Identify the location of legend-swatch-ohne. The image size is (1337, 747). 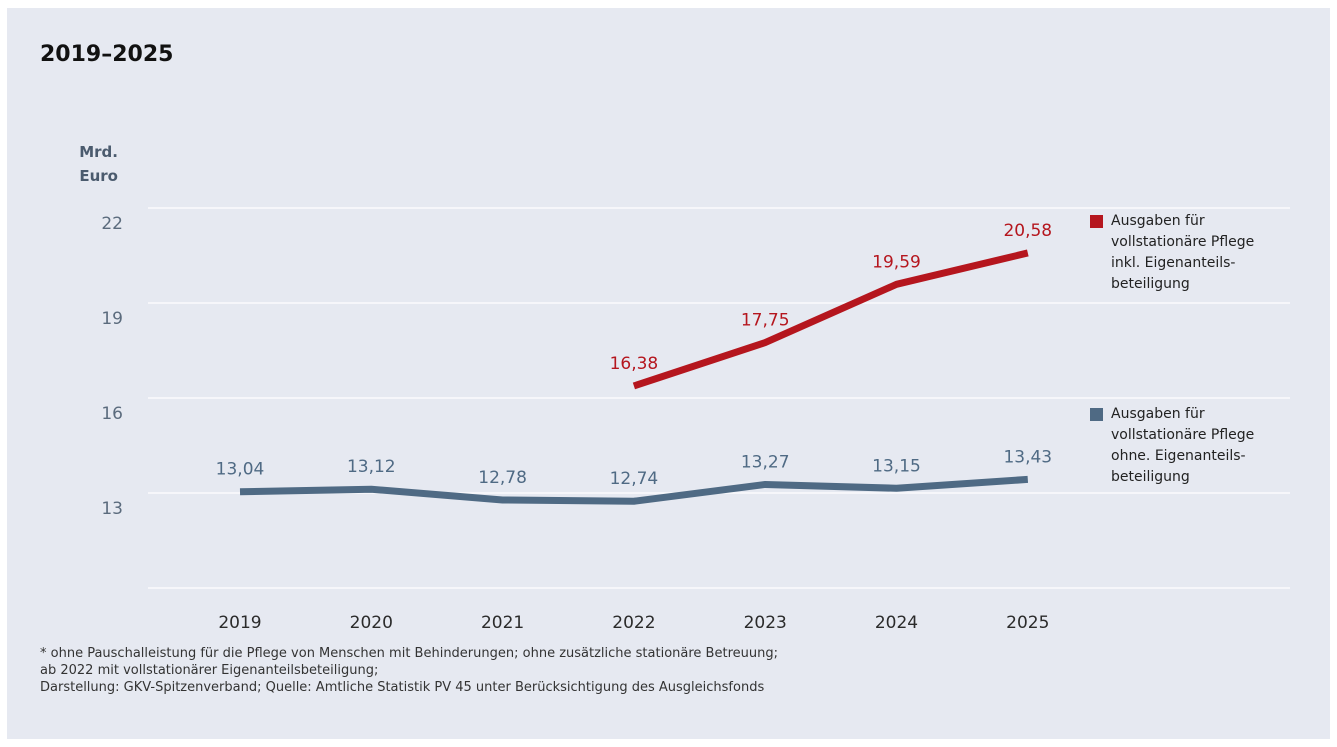
(1096, 414).